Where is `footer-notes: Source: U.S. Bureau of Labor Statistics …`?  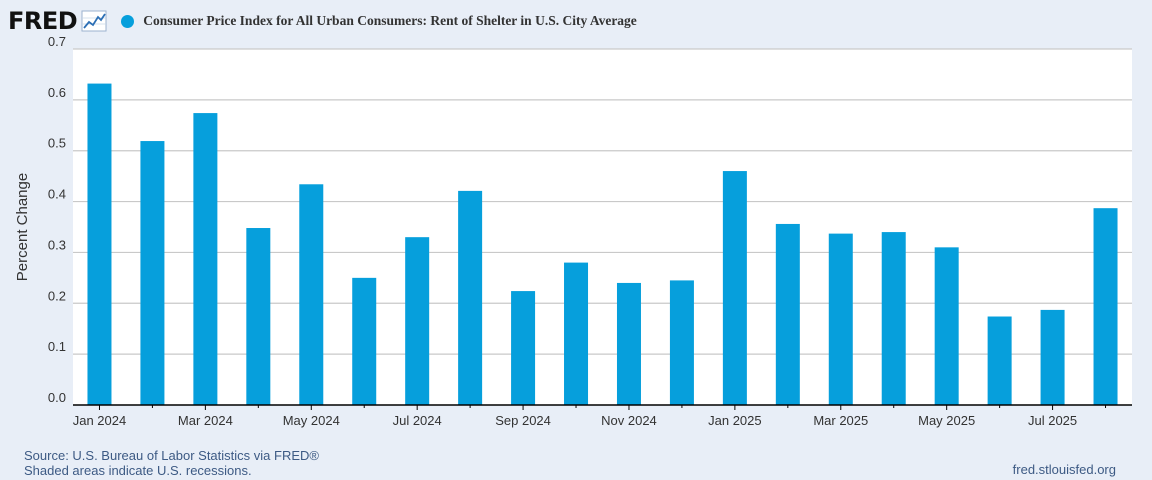
footer-notes: Source: U.S. Bureau of Labor Statistics … is located at coordinates (171, 463).